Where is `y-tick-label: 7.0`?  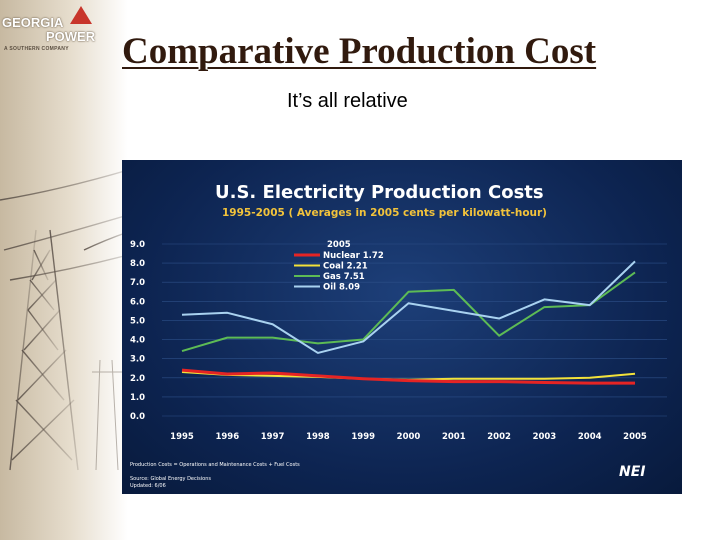 y-tick-label: 7.0 is located at coordinates (137, 283).